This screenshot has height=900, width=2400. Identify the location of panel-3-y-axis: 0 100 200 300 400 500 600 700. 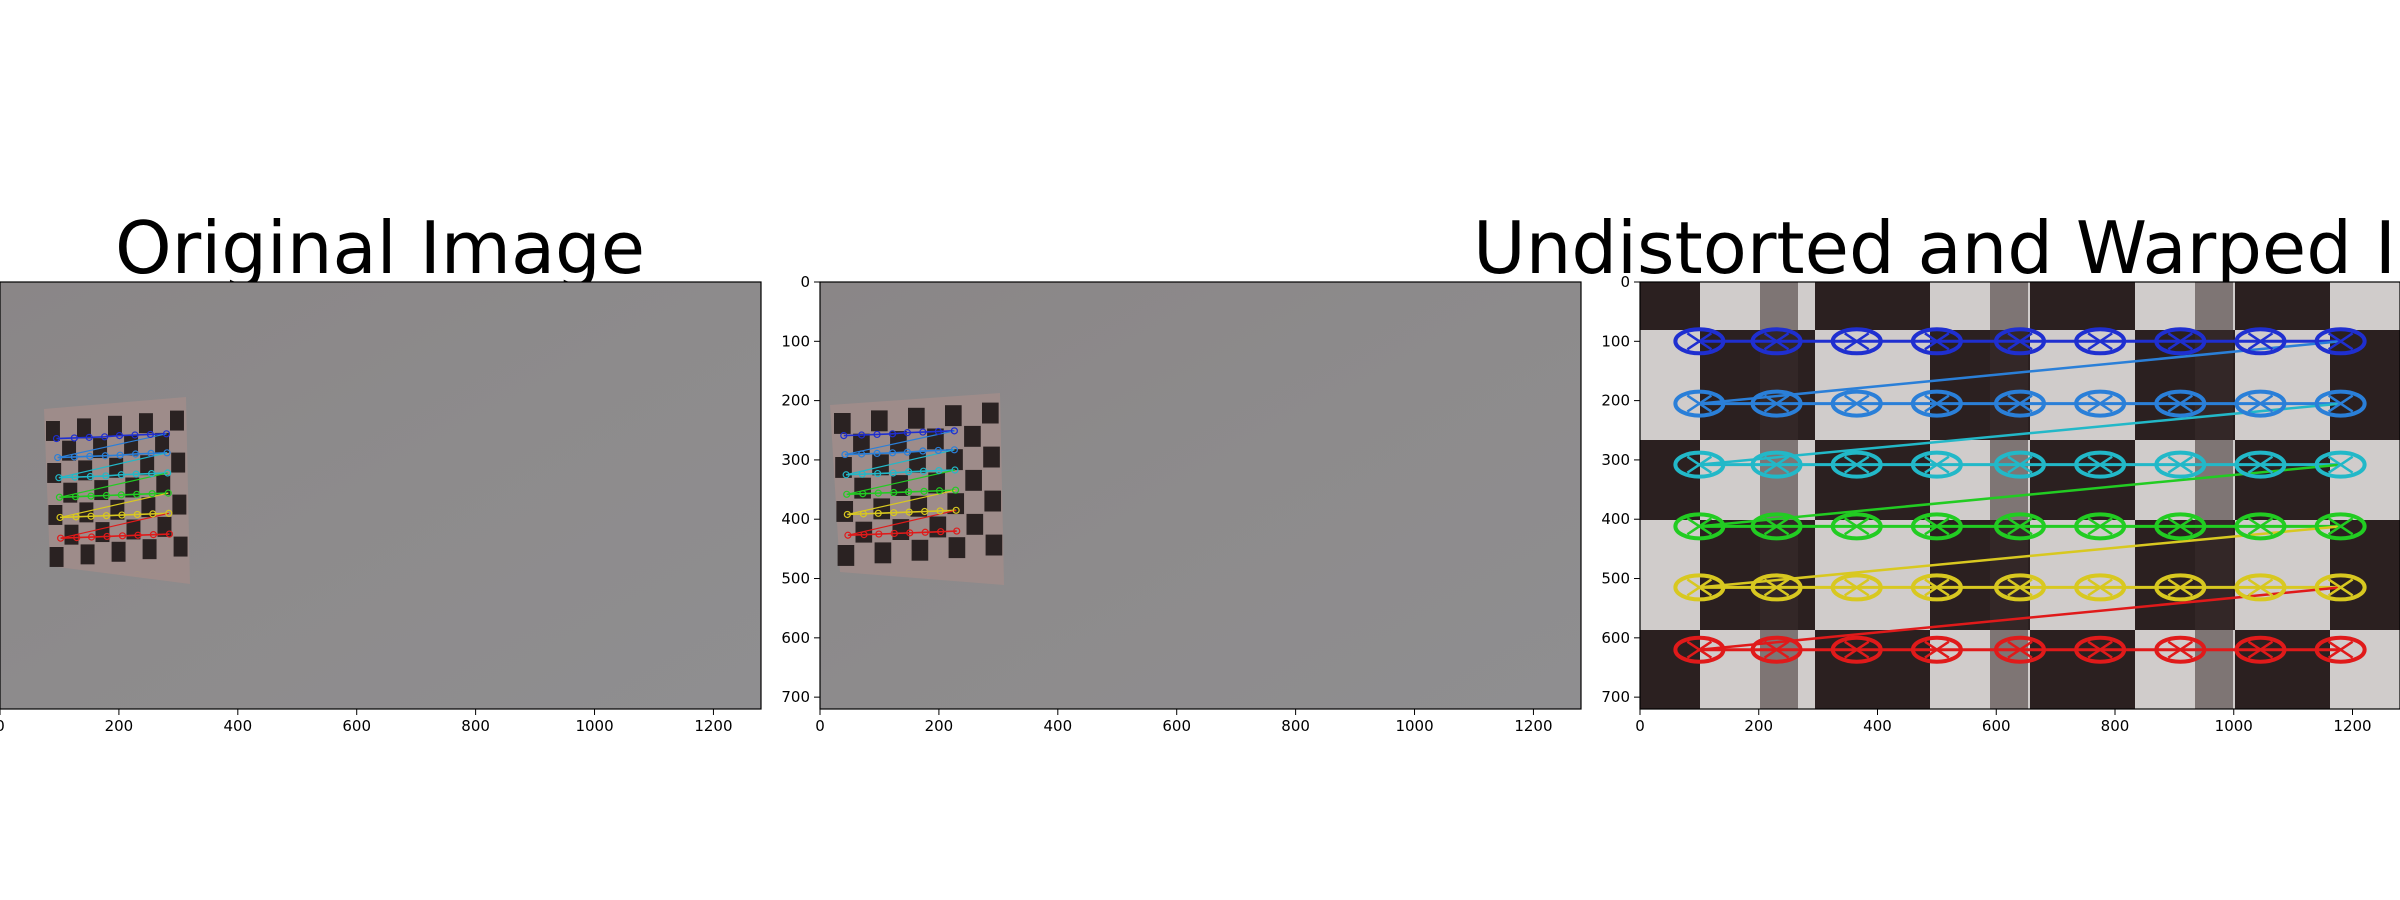
(1620, 489).